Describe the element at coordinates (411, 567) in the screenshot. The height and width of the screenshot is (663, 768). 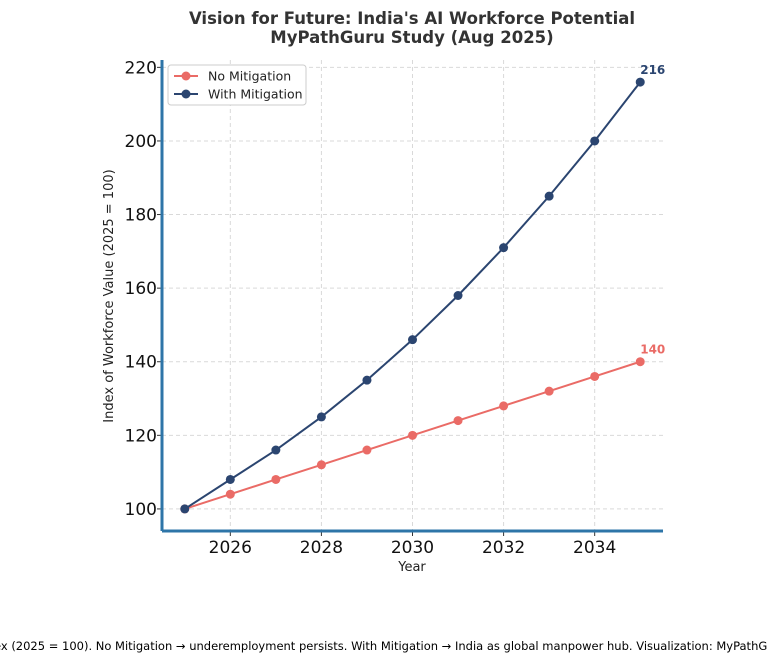
I see `x-axis-label: Year` at that location.